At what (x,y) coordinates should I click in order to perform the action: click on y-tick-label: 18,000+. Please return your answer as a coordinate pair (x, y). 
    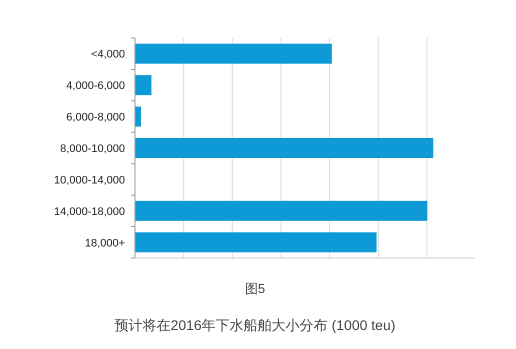
    Looking at the image, I should click on (104, 243).